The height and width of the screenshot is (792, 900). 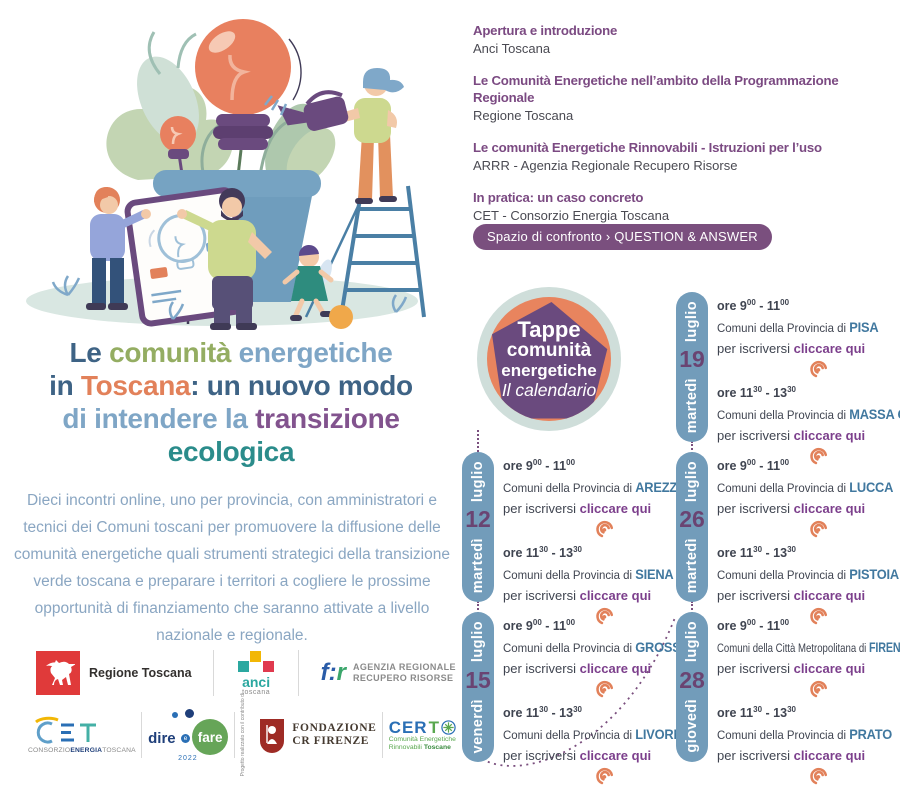 What do you see at coordinates (692, 726) in the screenshot?
I see `date-day: giovedì` at bounding box center [692, 726].